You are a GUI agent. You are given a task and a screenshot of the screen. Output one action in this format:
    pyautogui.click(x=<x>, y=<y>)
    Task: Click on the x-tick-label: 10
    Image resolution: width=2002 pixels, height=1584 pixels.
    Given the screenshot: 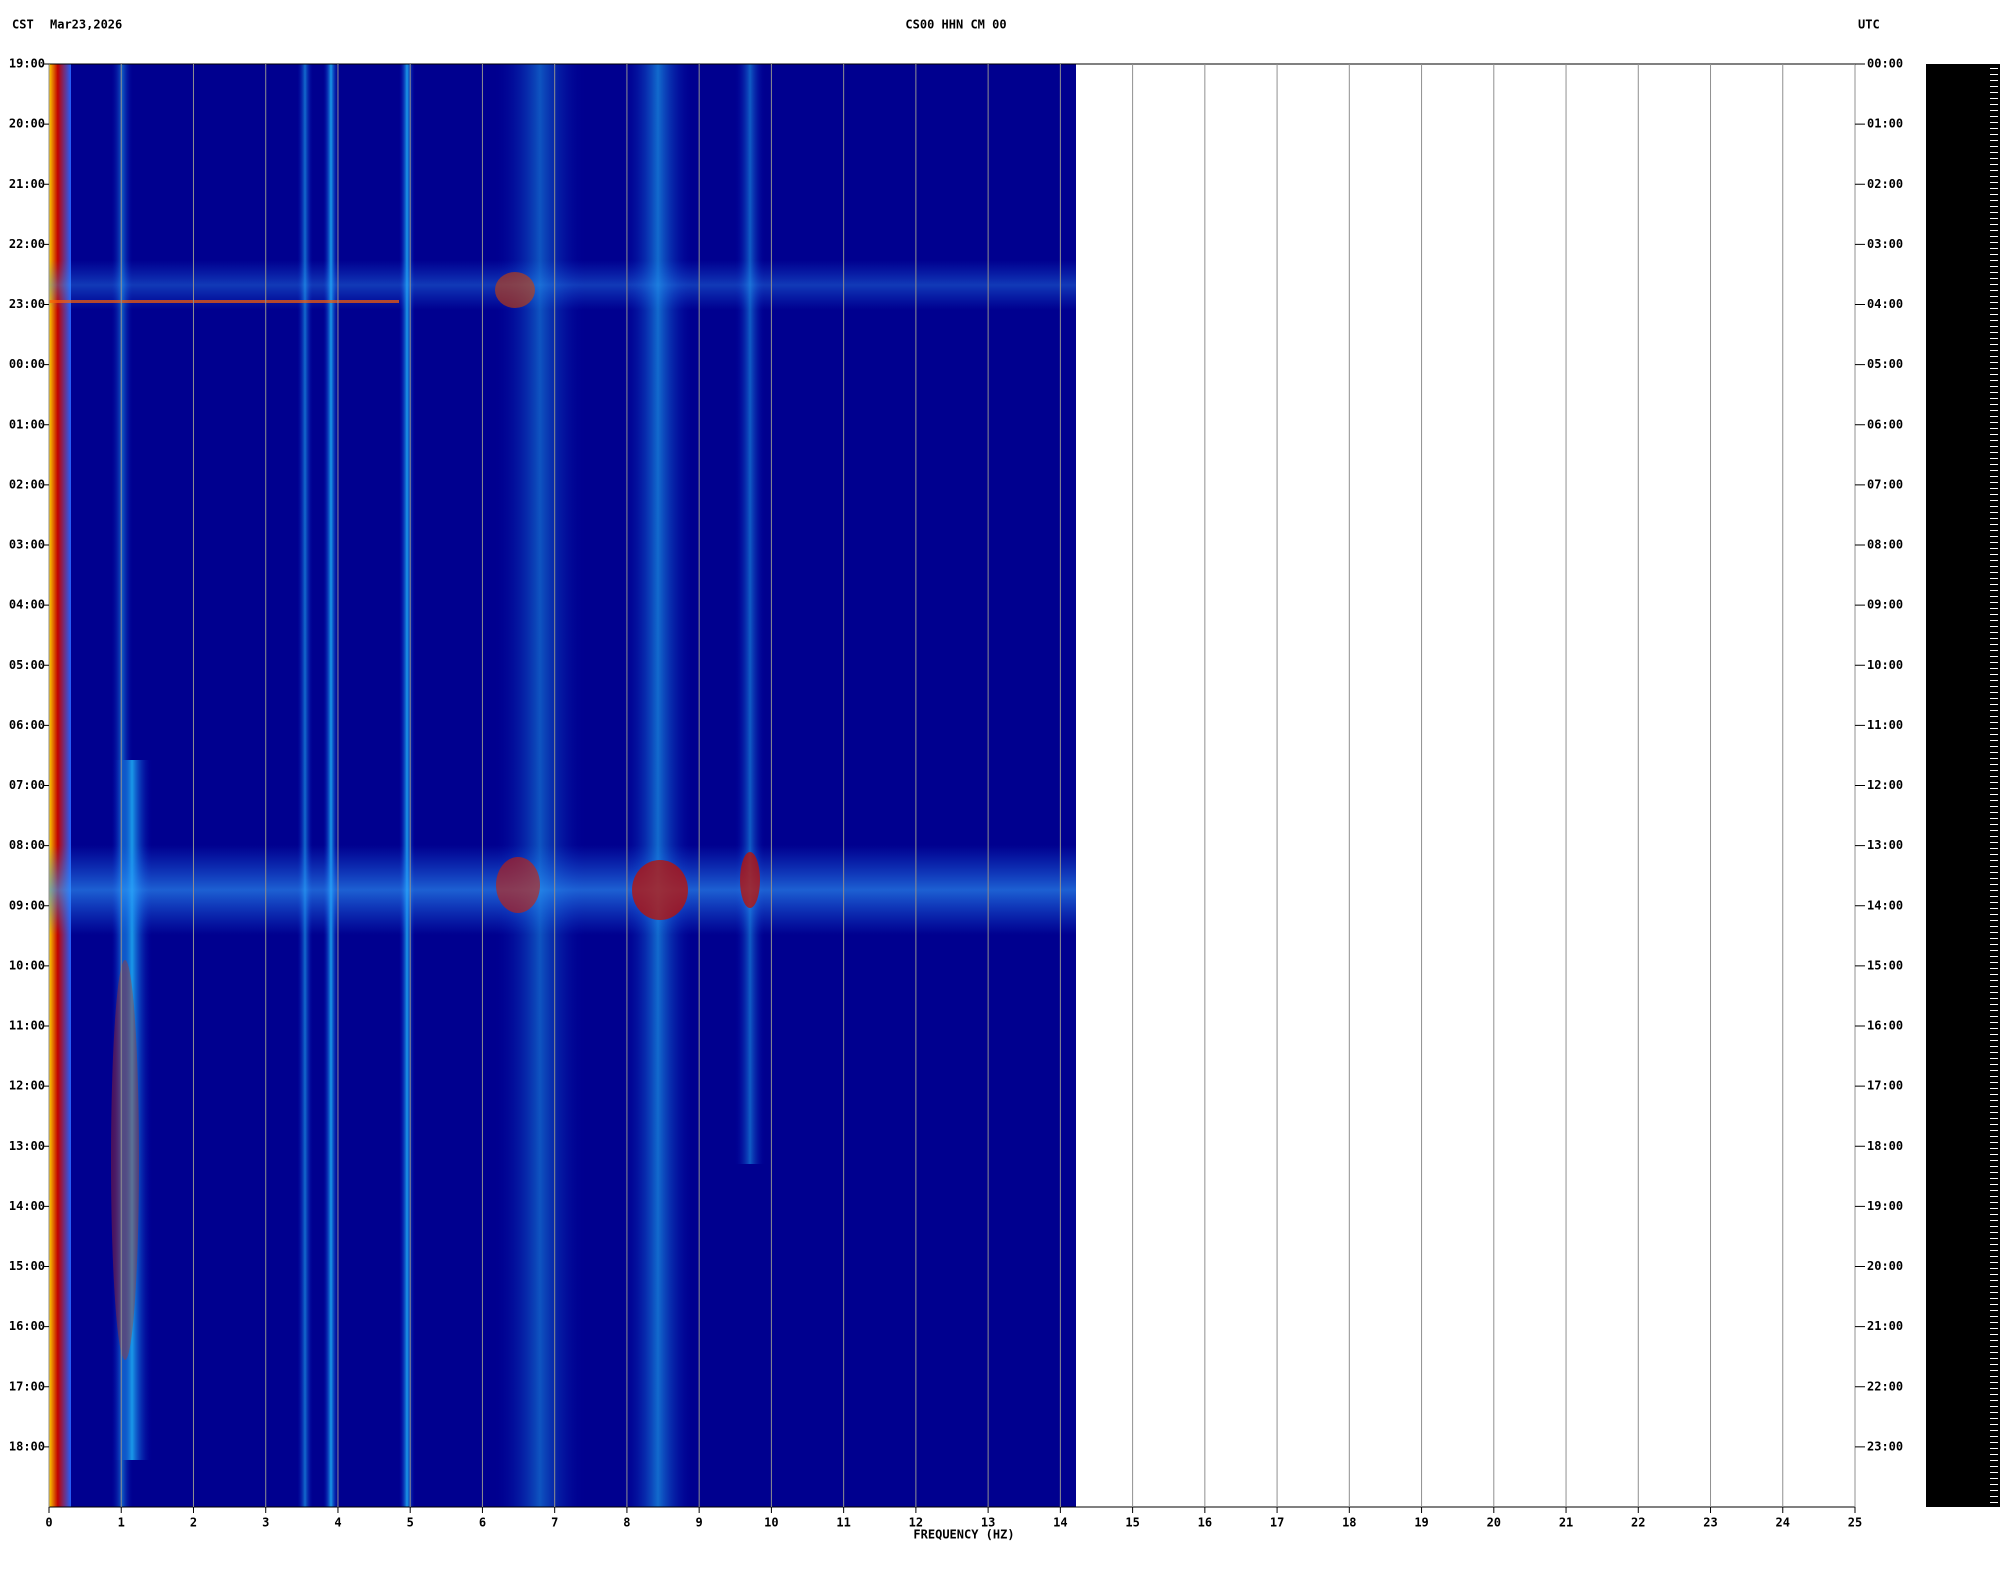 What is the action you would take?
    pyautogui.click(x=771, y=1523)
    